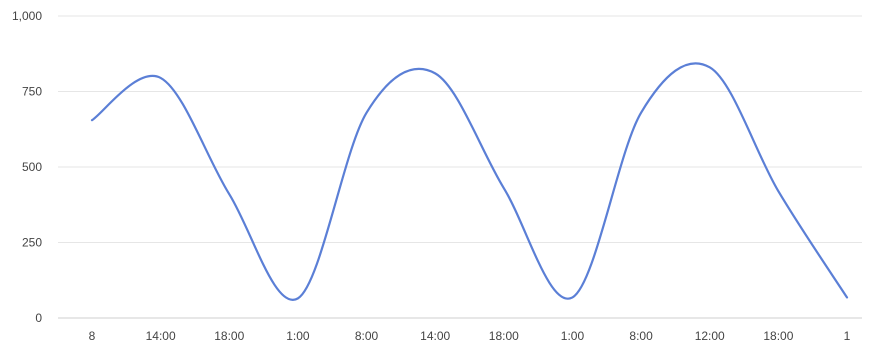  What do you see at coordinates (32, 167) in the screenshot?
I see `y-tick-label: 500` at bounding box center [32, 167].